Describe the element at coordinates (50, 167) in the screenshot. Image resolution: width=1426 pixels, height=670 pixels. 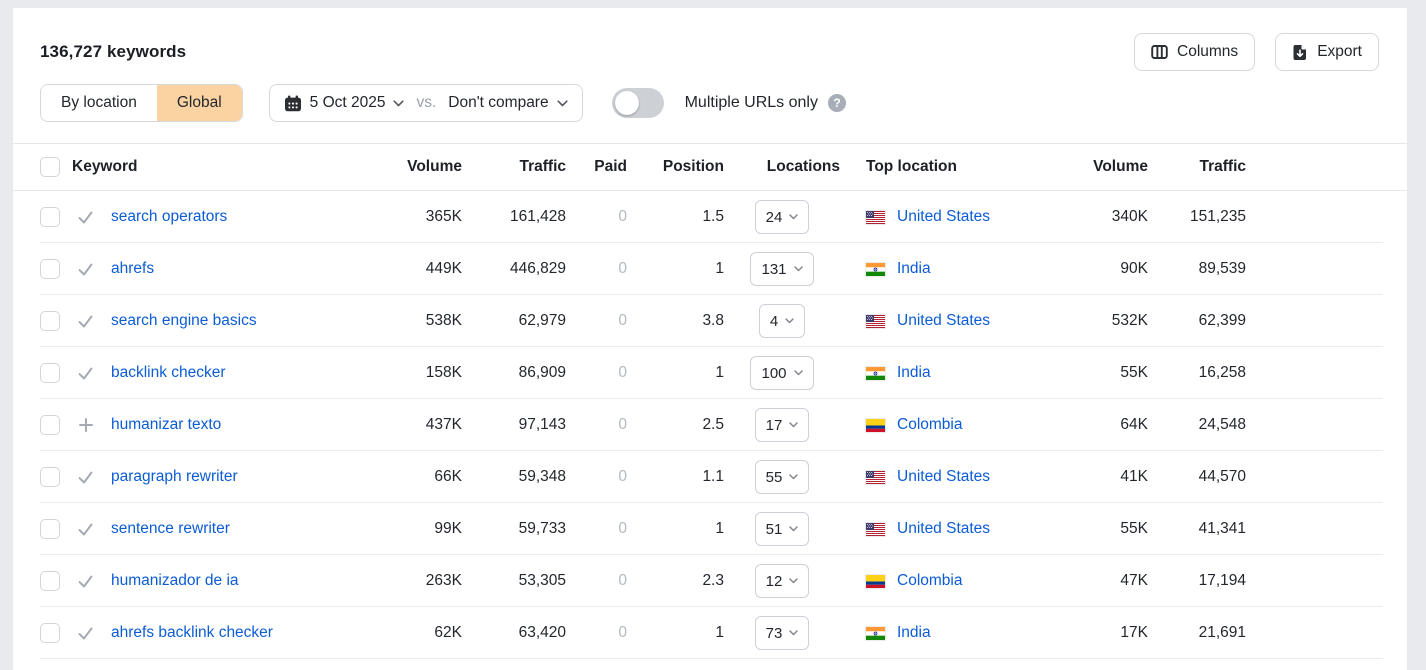
I see `select-all-checkbox` at that location.